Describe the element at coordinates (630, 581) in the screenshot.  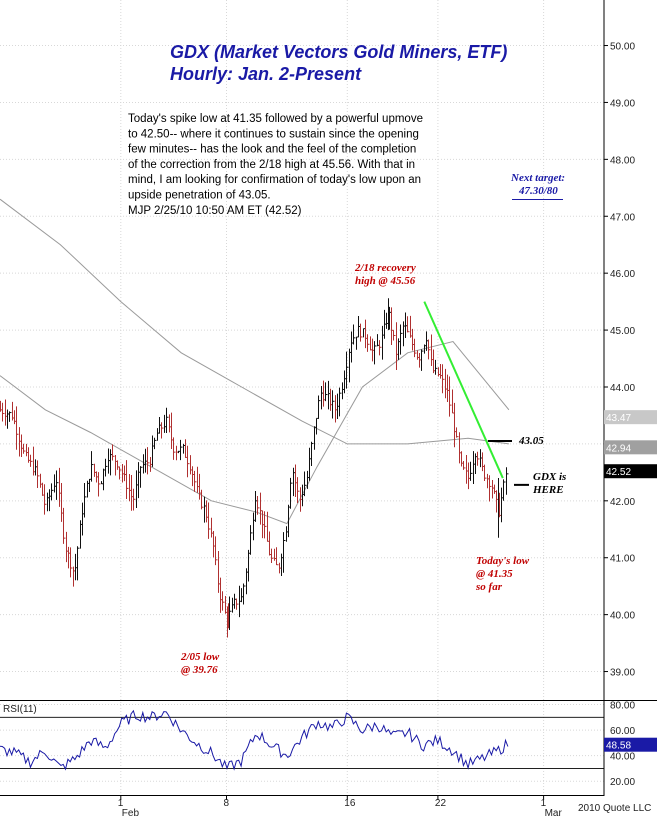
I see `price-tags: 43.47 42.94 42.52 48.58` at that location.